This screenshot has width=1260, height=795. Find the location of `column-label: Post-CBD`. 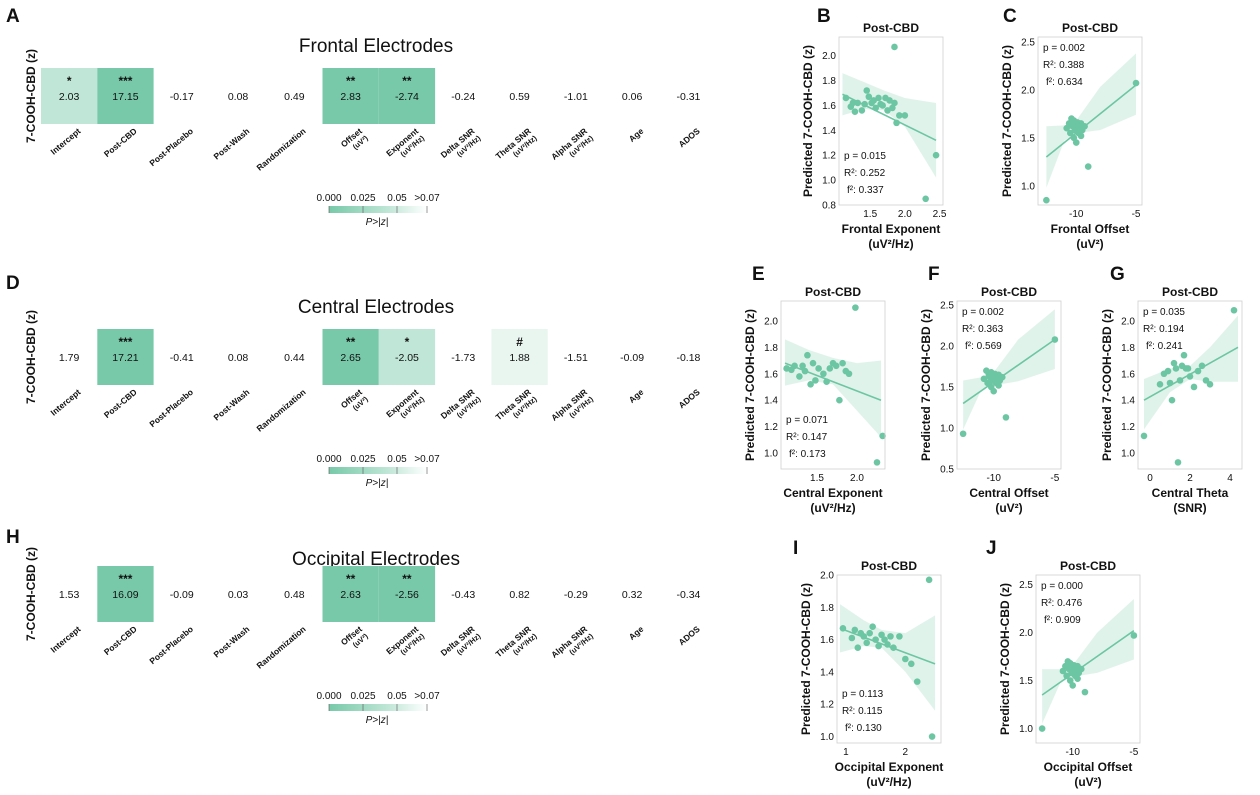

column-label: Post-CBD is located at coordinates (120, 142).